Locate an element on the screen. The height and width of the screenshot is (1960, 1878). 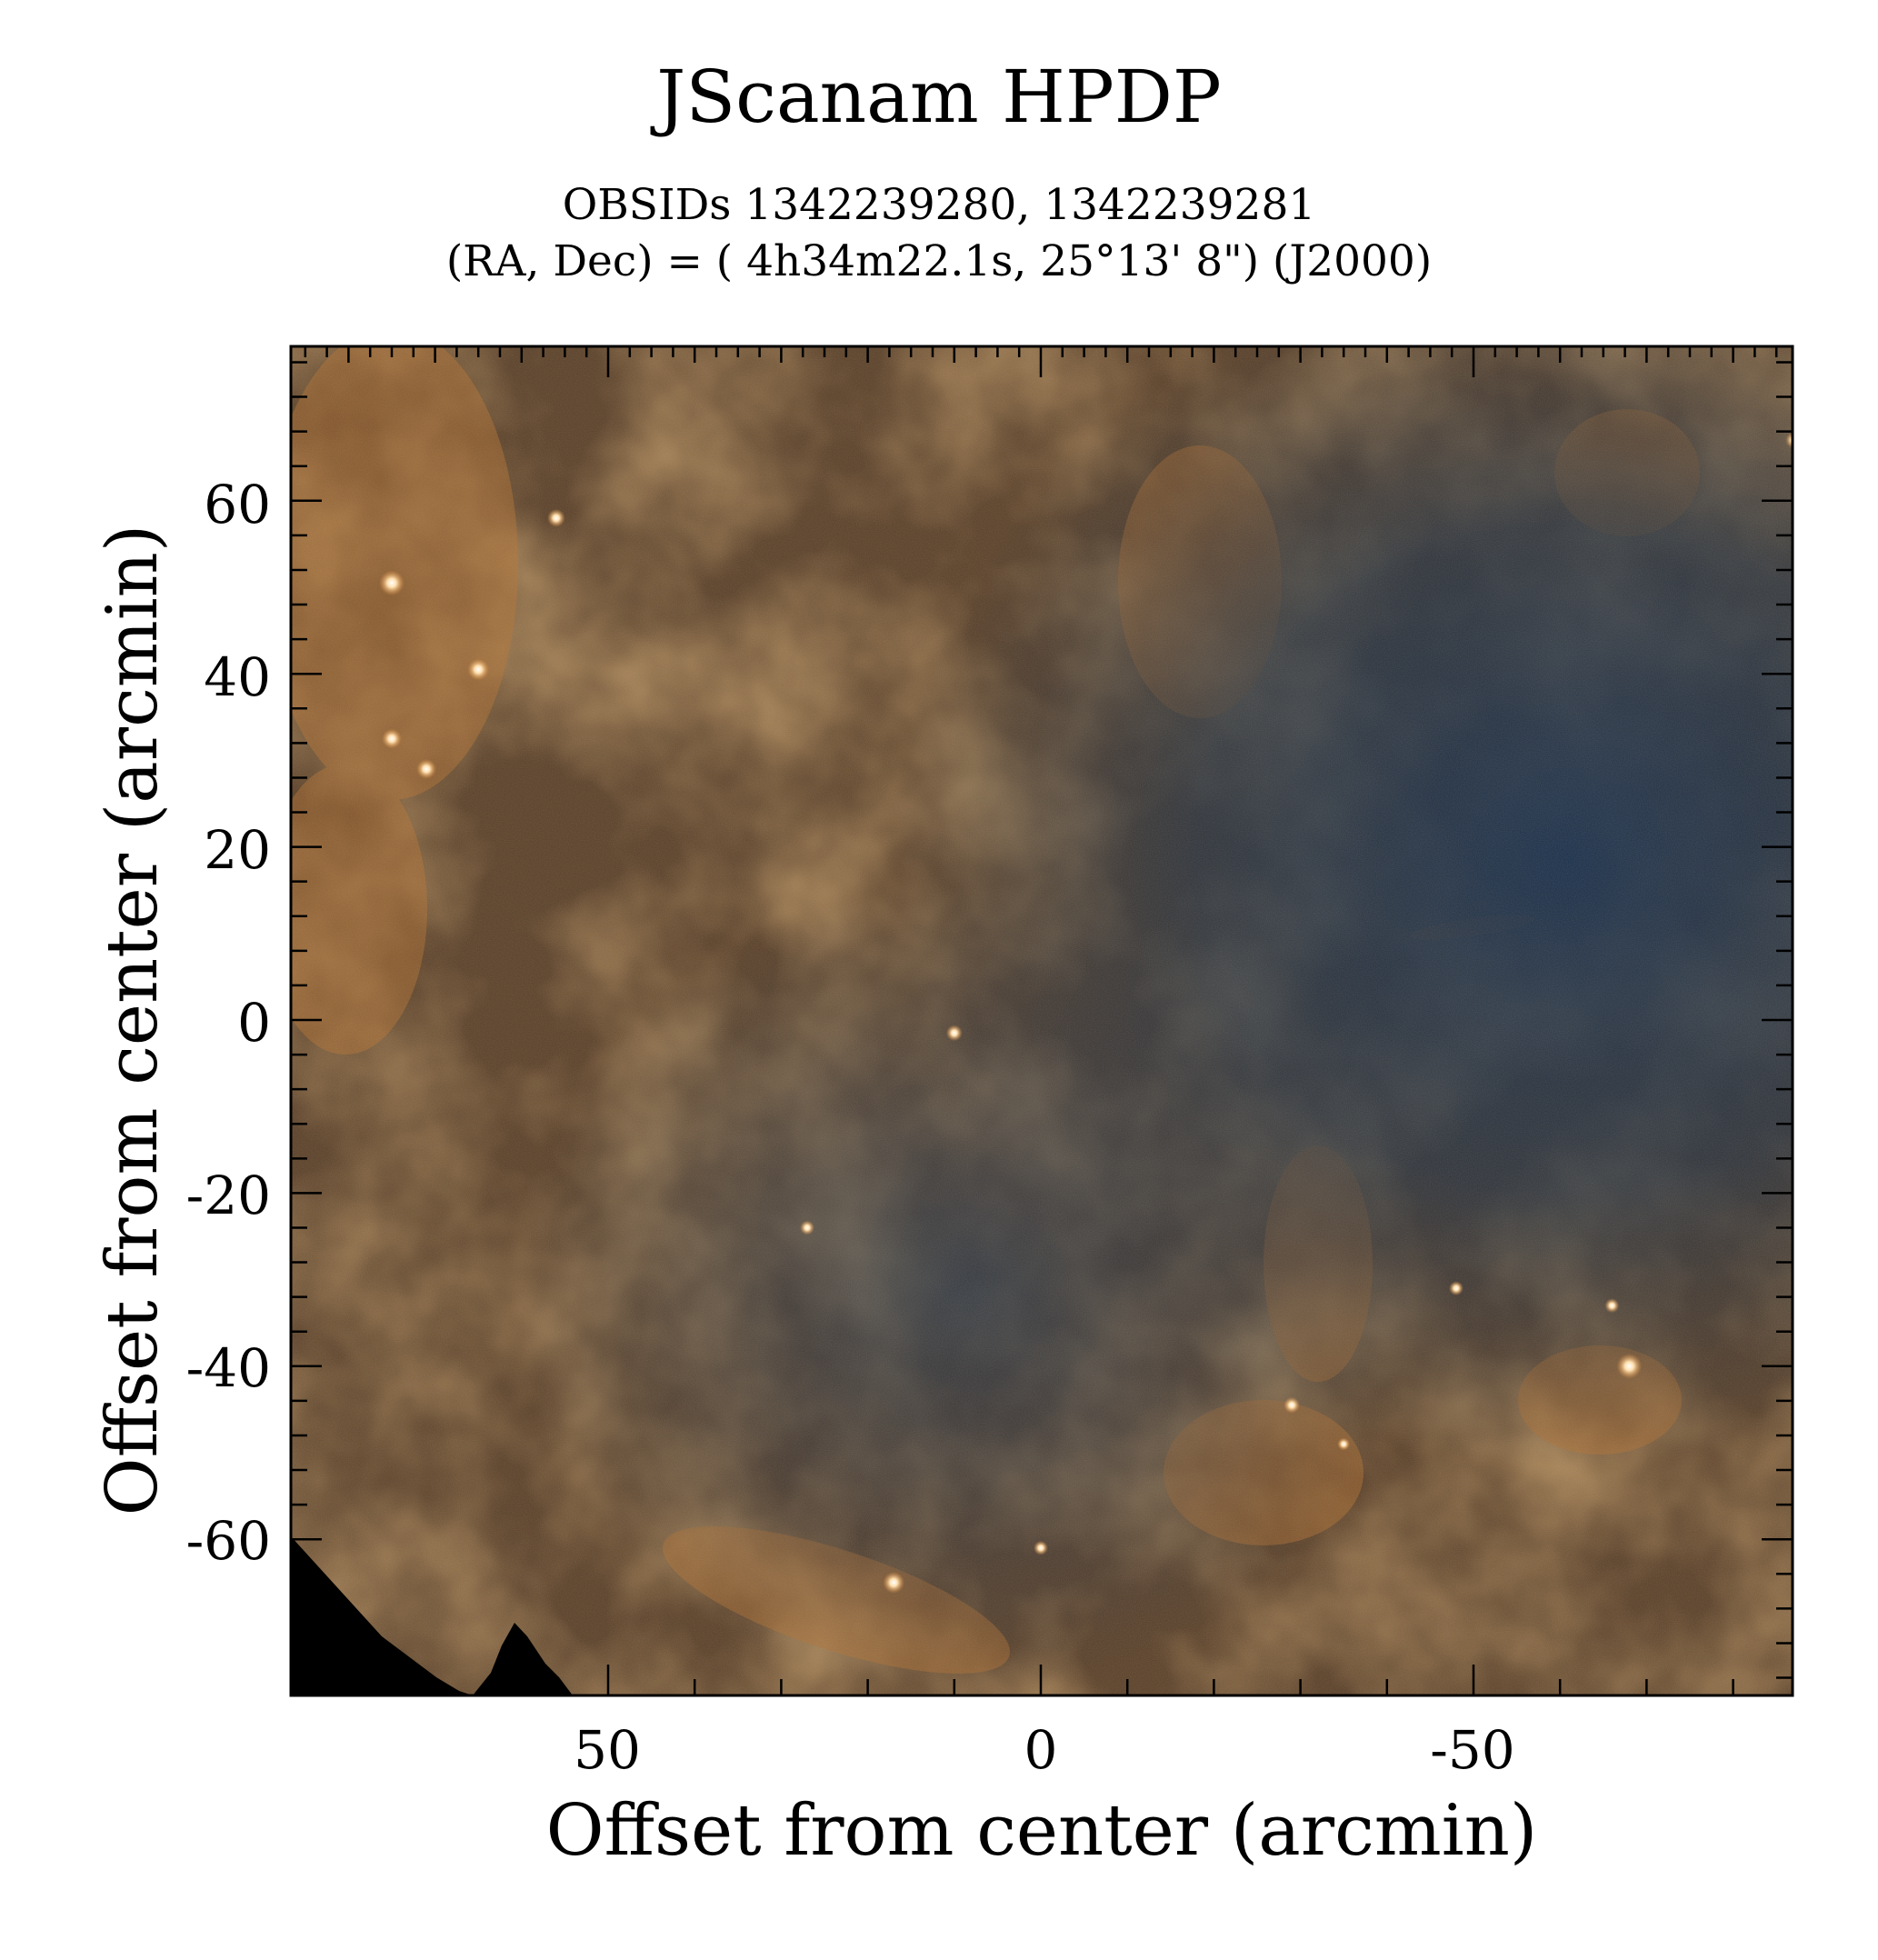
y-axis-title: Offset from center (arcmin) is located at coordinates (133, 1021).